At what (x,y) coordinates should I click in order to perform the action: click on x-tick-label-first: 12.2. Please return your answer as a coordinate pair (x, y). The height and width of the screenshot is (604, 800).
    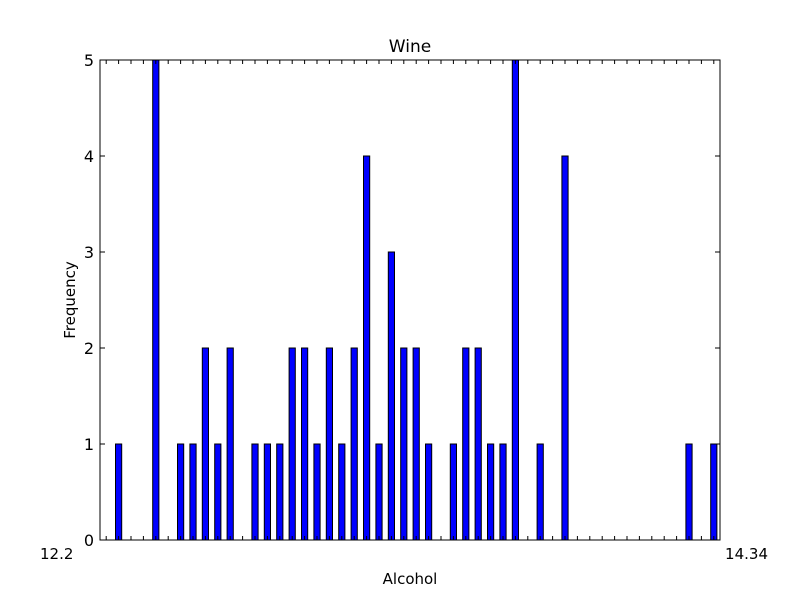
    Looking at the image, I should click on (56, 554).